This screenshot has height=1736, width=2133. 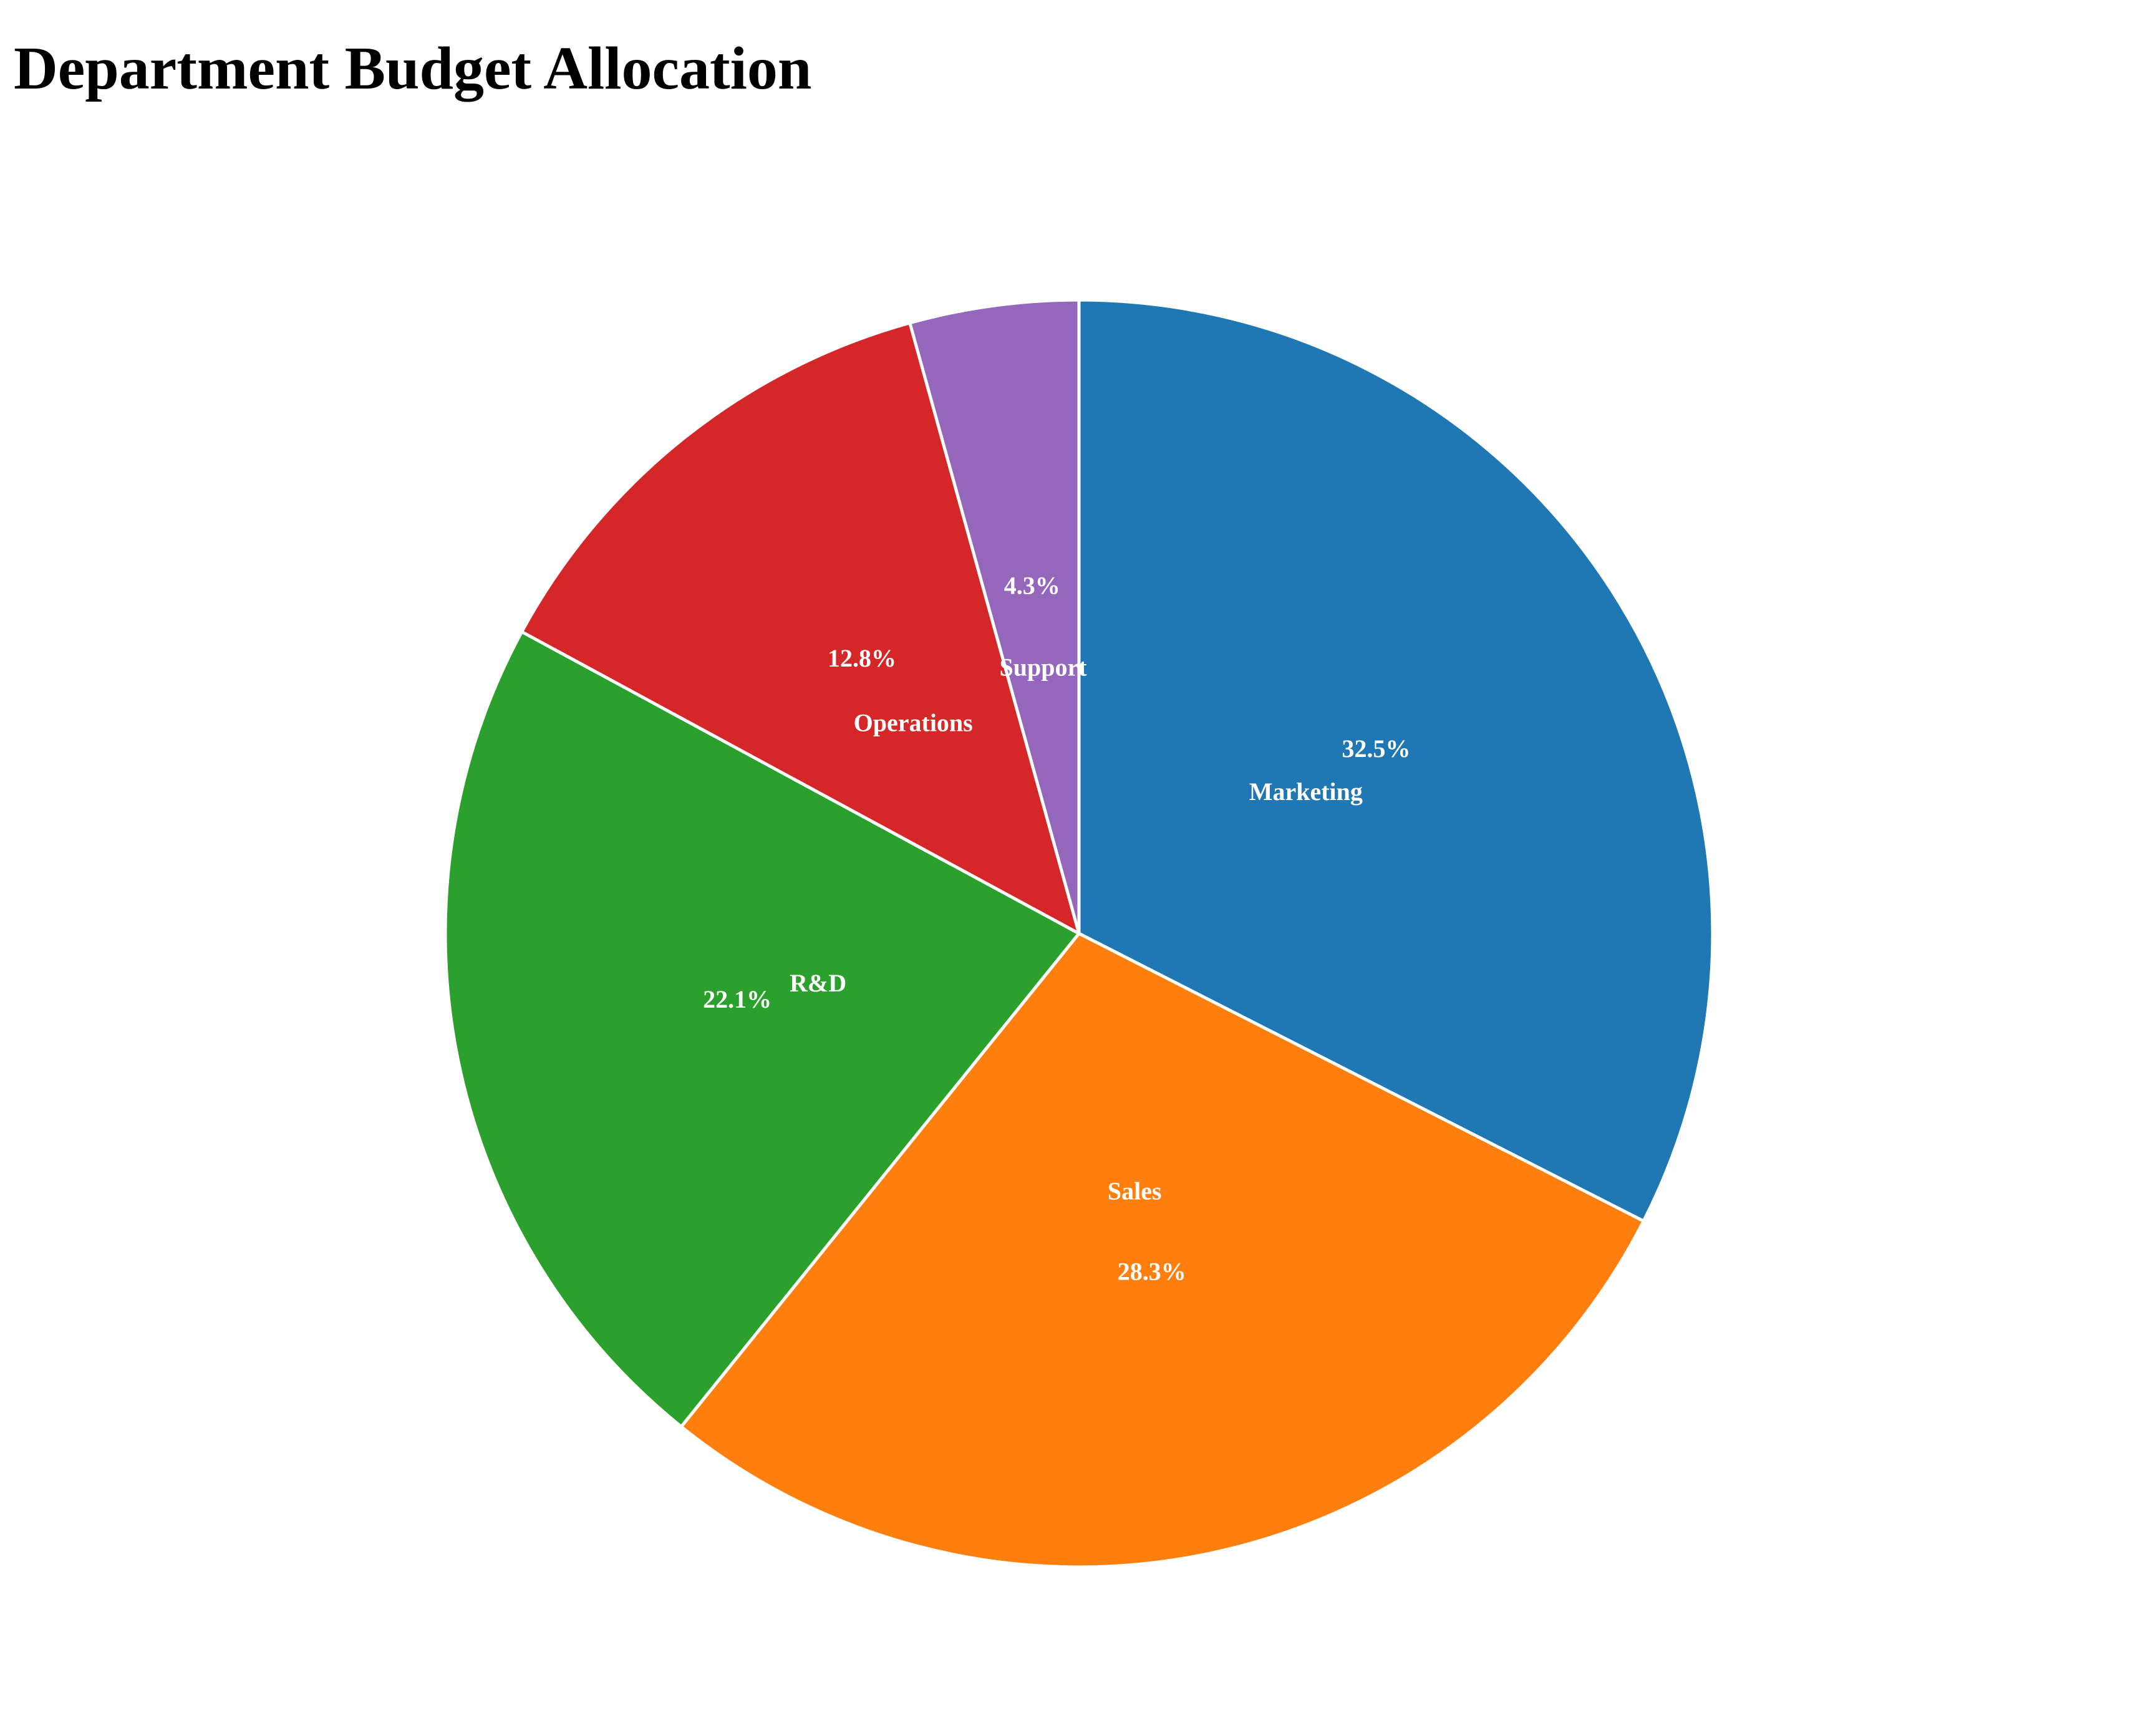 What do you see at coordinates (1135, 1191) in the screenshot?
I see `slice-label-sales: Sales` at bounding box center [1135, 1191].